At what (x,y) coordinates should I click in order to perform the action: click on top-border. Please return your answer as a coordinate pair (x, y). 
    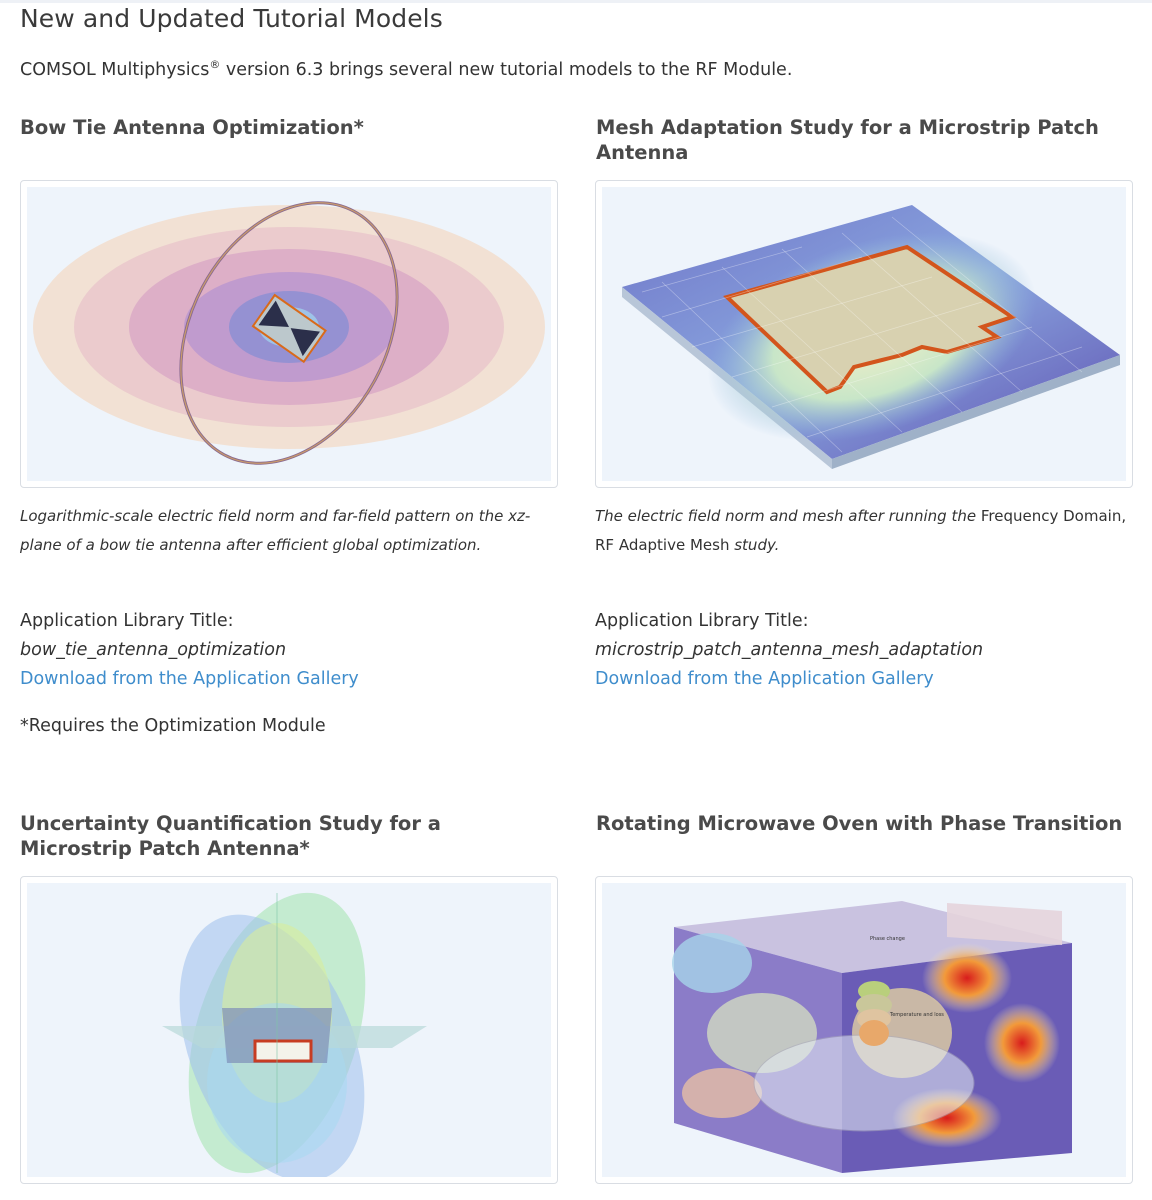
    Looking at the image, I should click on (576, 1).